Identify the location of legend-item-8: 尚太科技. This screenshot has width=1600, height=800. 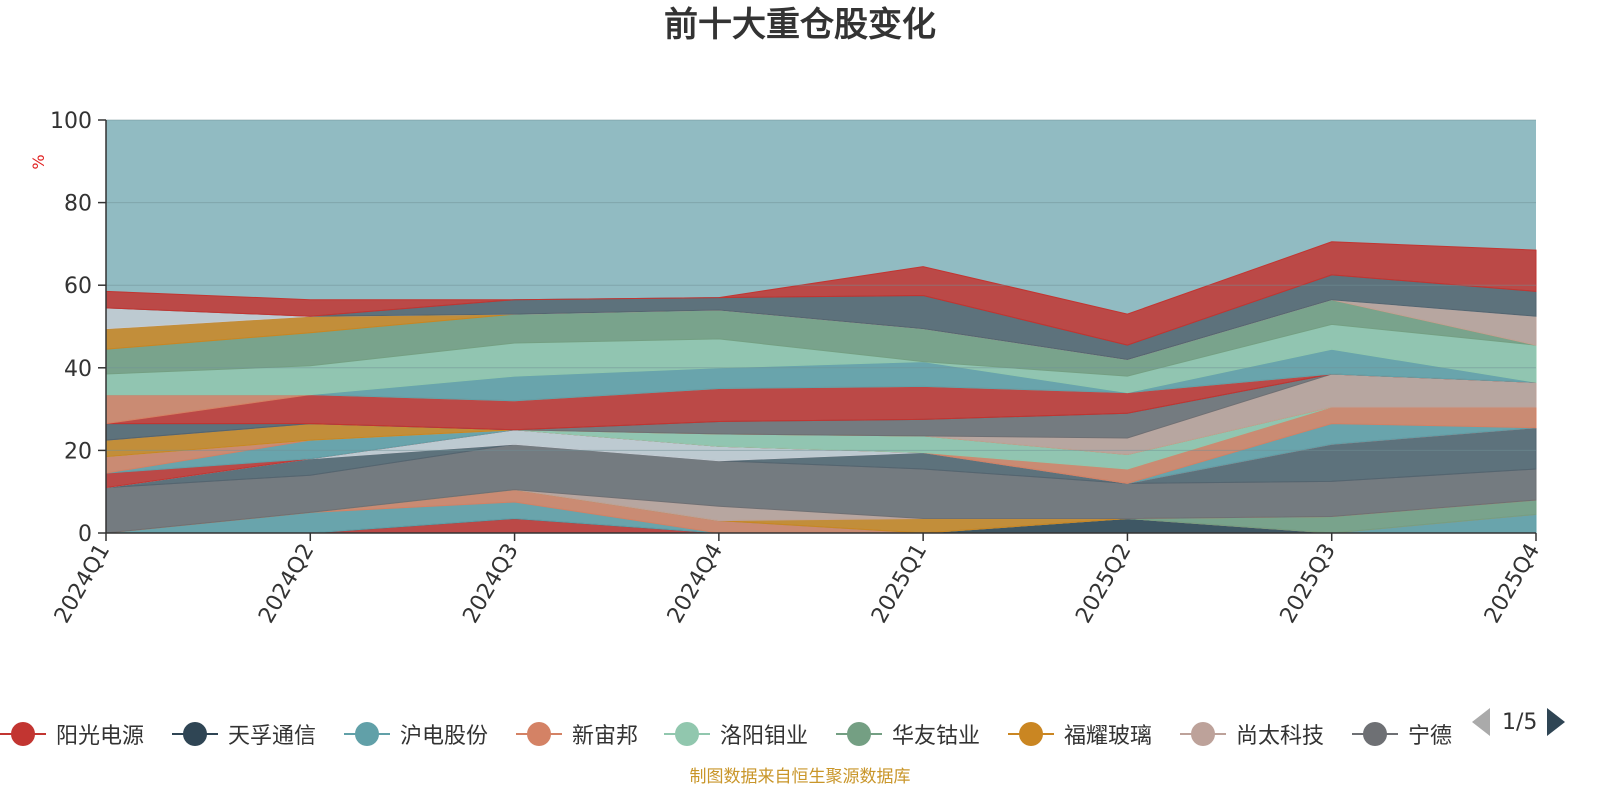
(1252, 734).